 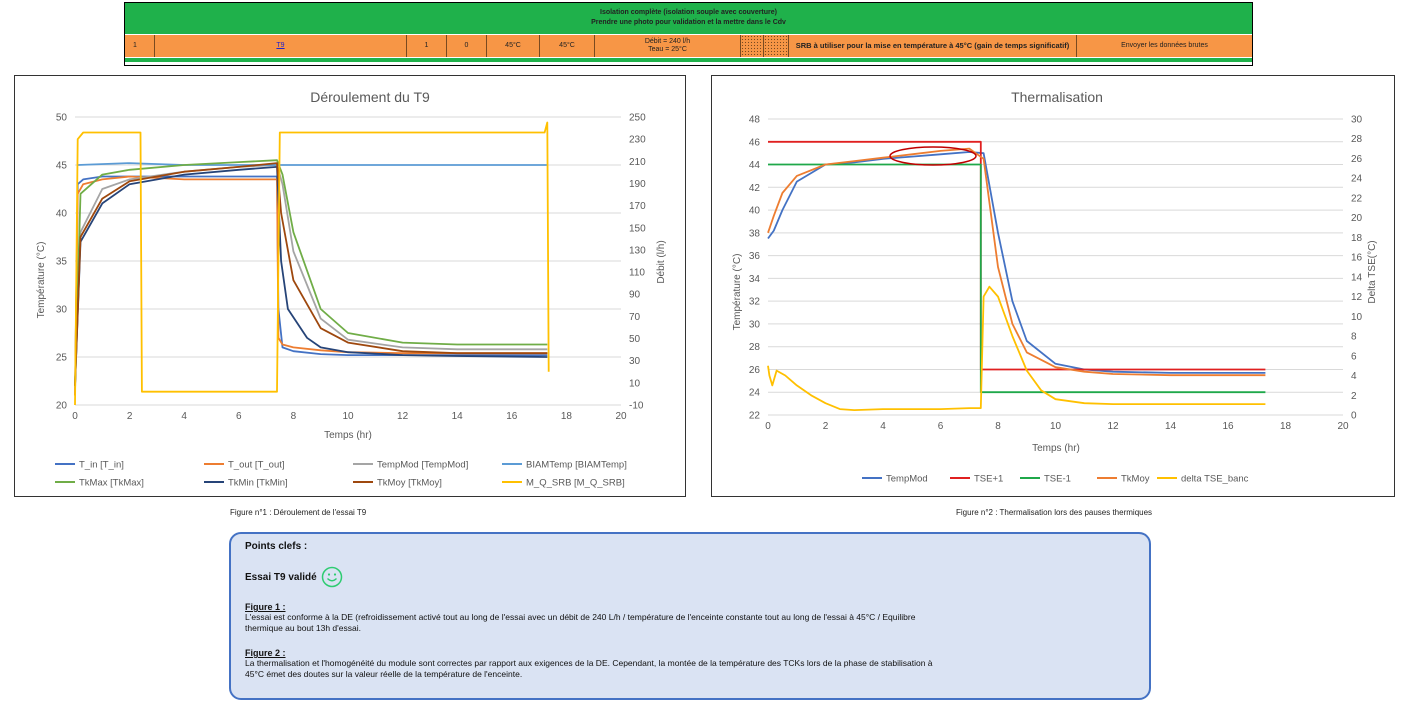 I want to click on y-tick-label: 22, so click(x=755, y=416).